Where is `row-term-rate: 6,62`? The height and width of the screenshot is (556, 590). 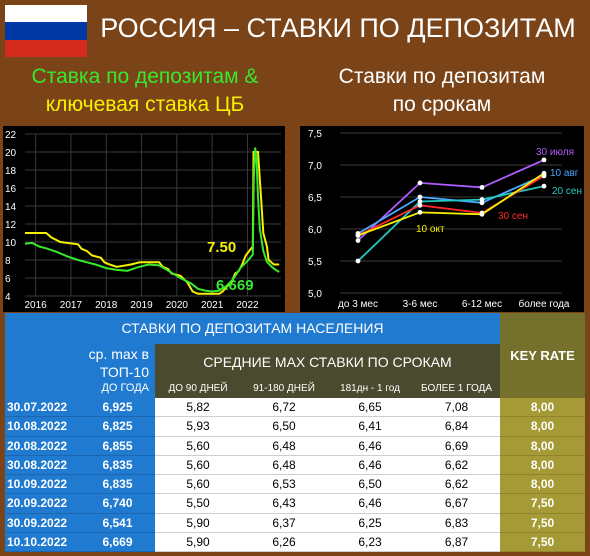 row-term-rate: 6,62 is located at coordinates (456, 465).